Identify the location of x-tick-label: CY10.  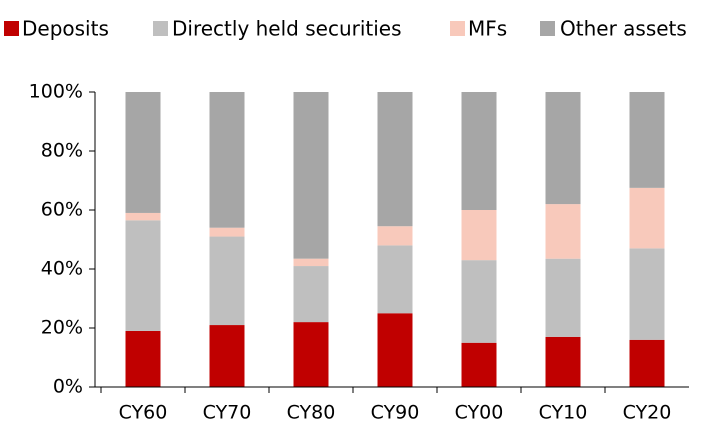
(563, 413).